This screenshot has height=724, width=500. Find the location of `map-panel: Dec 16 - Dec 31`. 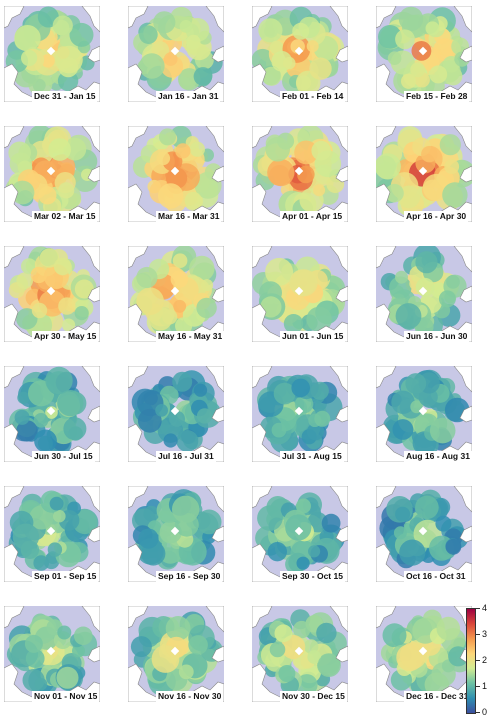

map-panel: Dec 16 - Dec 31 is located at coordinates (424, 654).